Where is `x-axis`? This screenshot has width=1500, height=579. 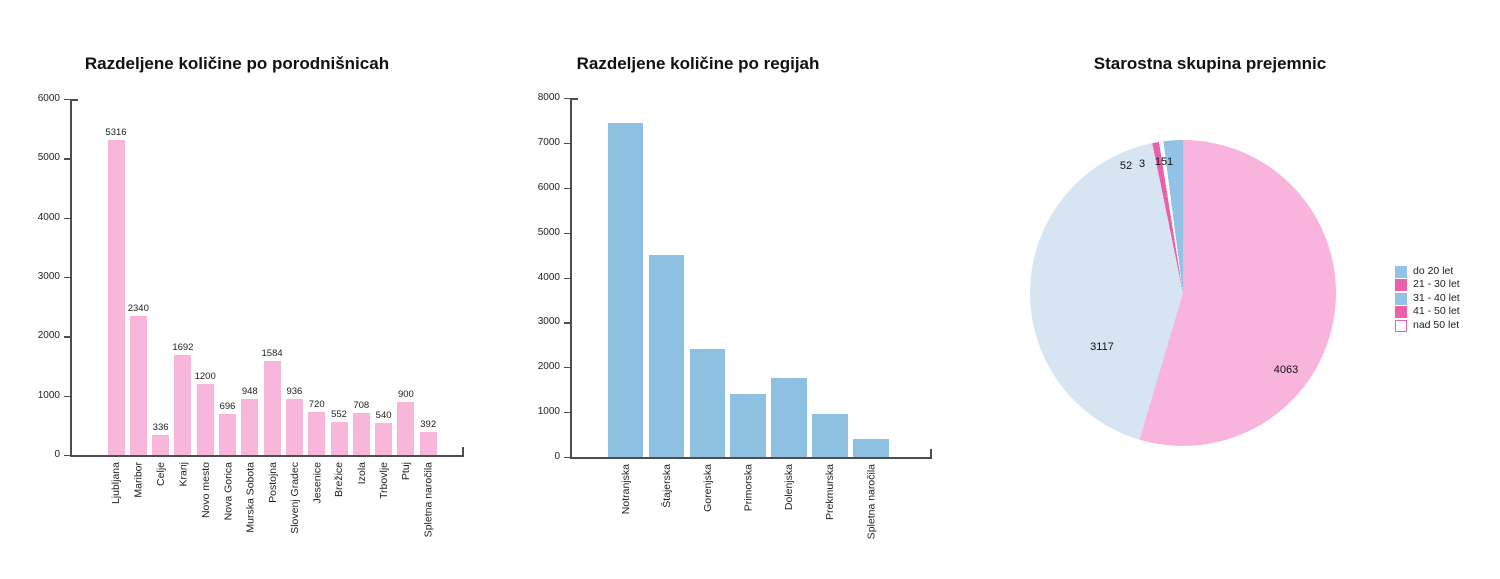 x-axis is located at coordinates (267, 456).